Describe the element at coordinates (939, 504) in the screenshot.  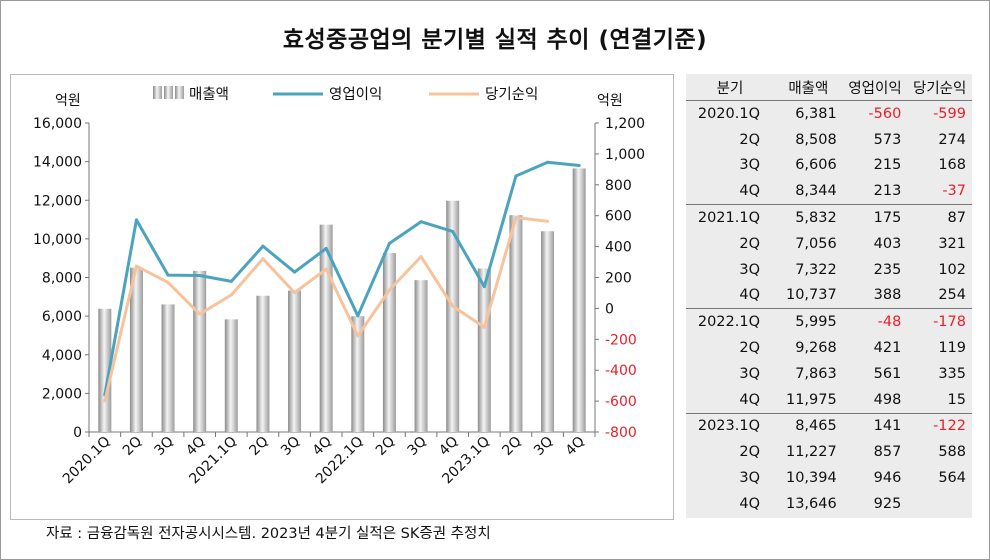
I see `table-cell-value` at that location.